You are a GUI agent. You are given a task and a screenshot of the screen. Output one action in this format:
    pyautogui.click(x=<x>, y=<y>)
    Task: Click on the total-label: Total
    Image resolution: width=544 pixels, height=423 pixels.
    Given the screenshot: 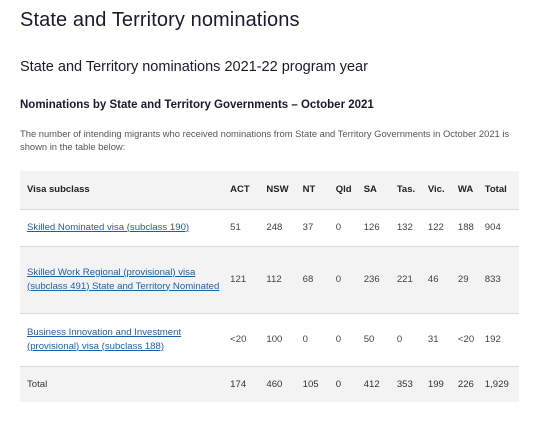 What is the action you would take?
    pyautogui.click(x=37, y=384)
    